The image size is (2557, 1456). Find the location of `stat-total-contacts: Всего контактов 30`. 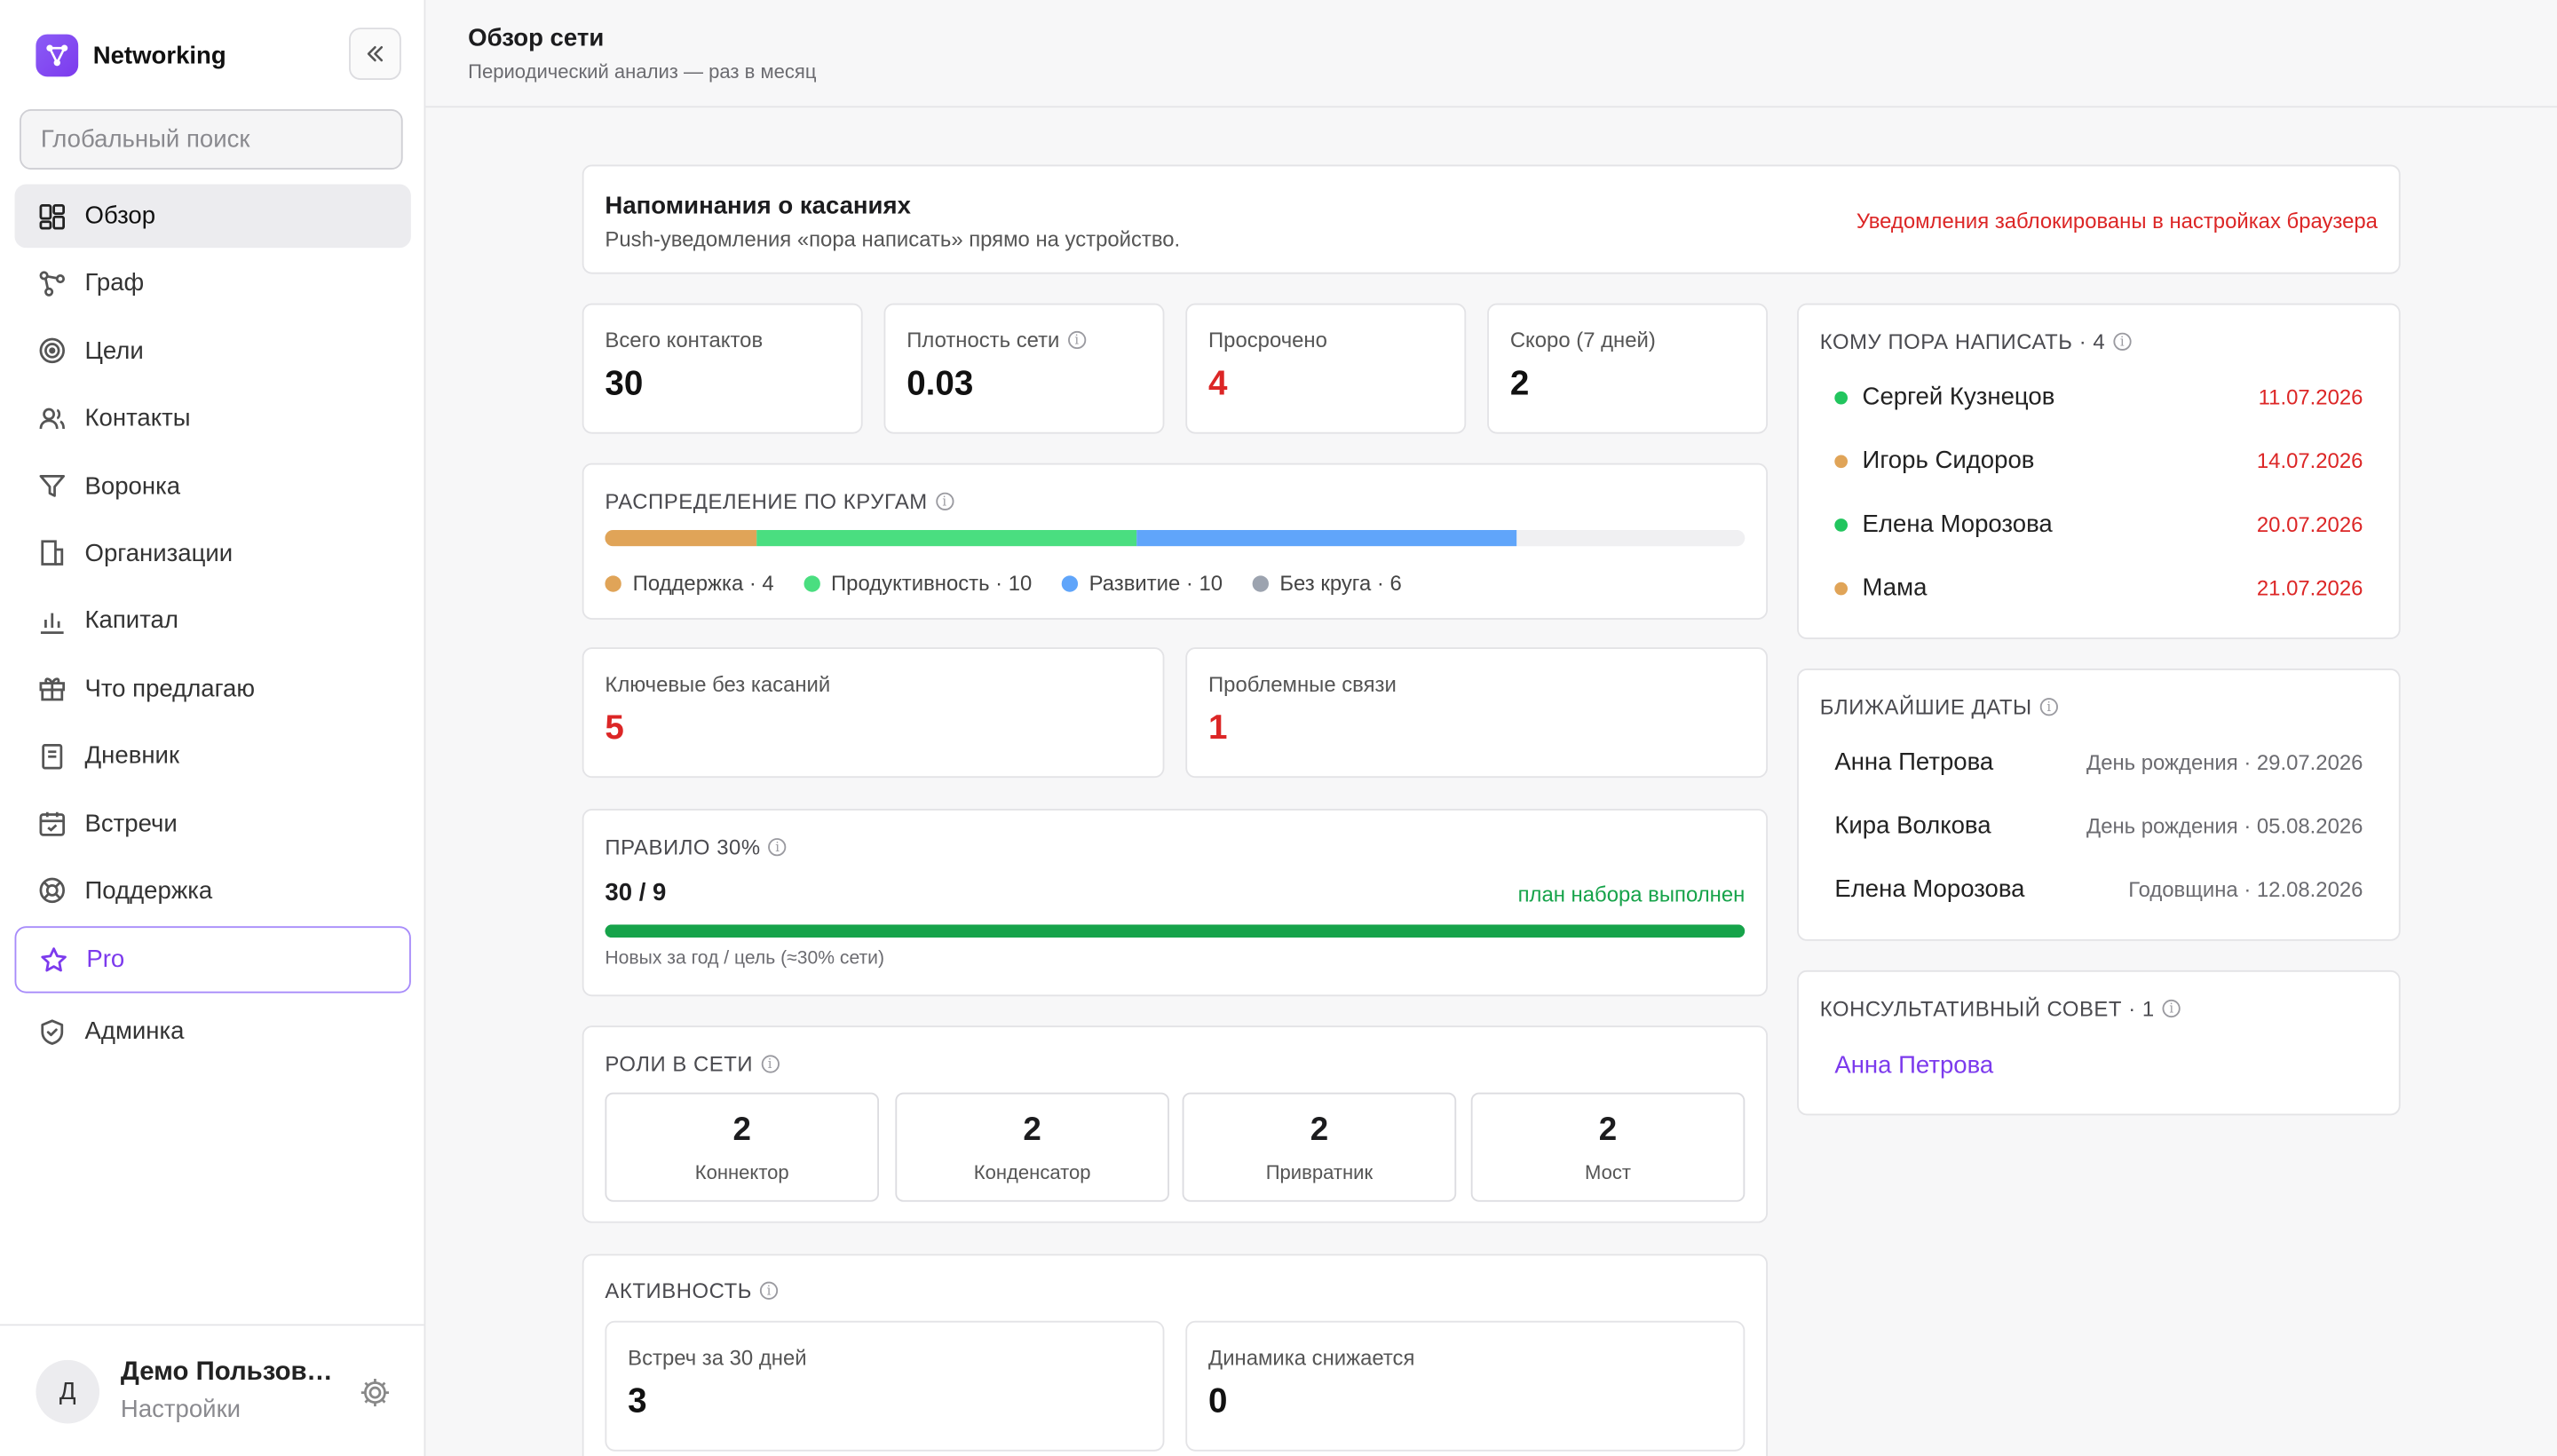

stat-total-contacts: Всего контактов 30 is located at coordinates (722, 368).